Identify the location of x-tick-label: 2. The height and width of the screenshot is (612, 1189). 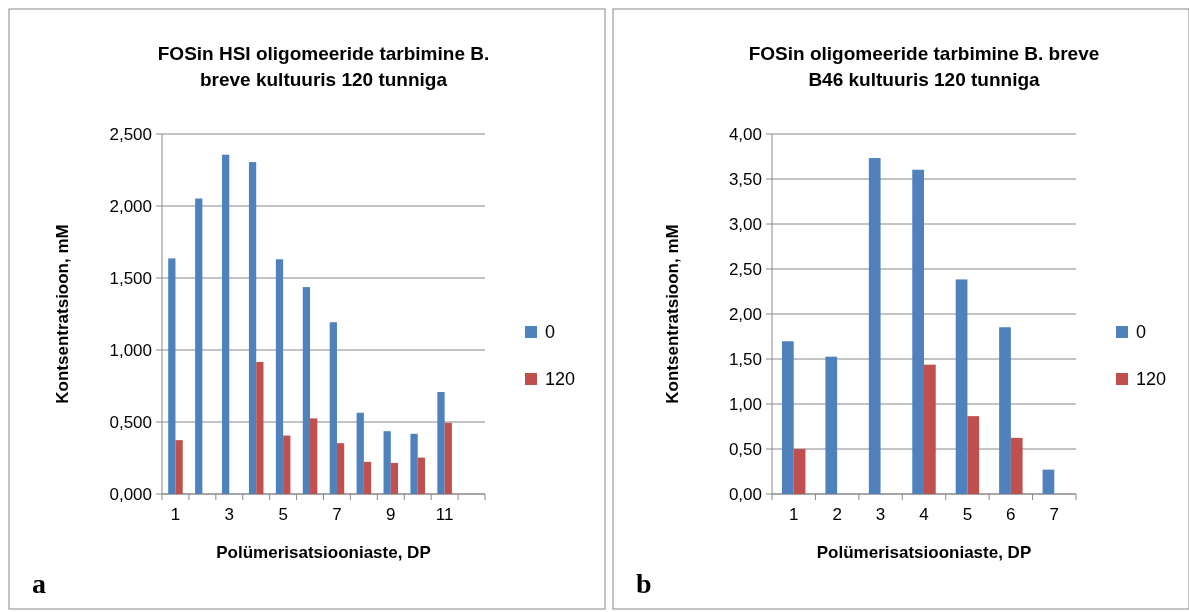
(837, 514).